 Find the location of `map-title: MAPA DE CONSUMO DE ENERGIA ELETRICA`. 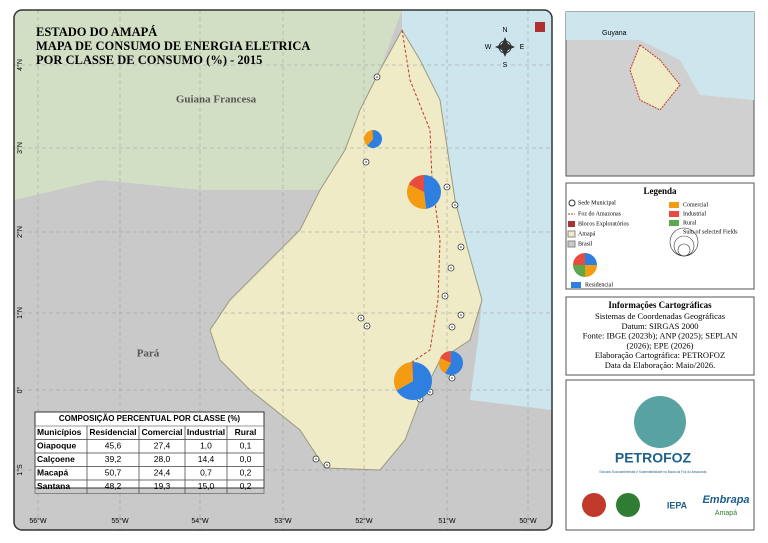

map-title: MAPA DE CONSUMO DE ENERGIA ELETRICA is located at coordinates (173, 46).